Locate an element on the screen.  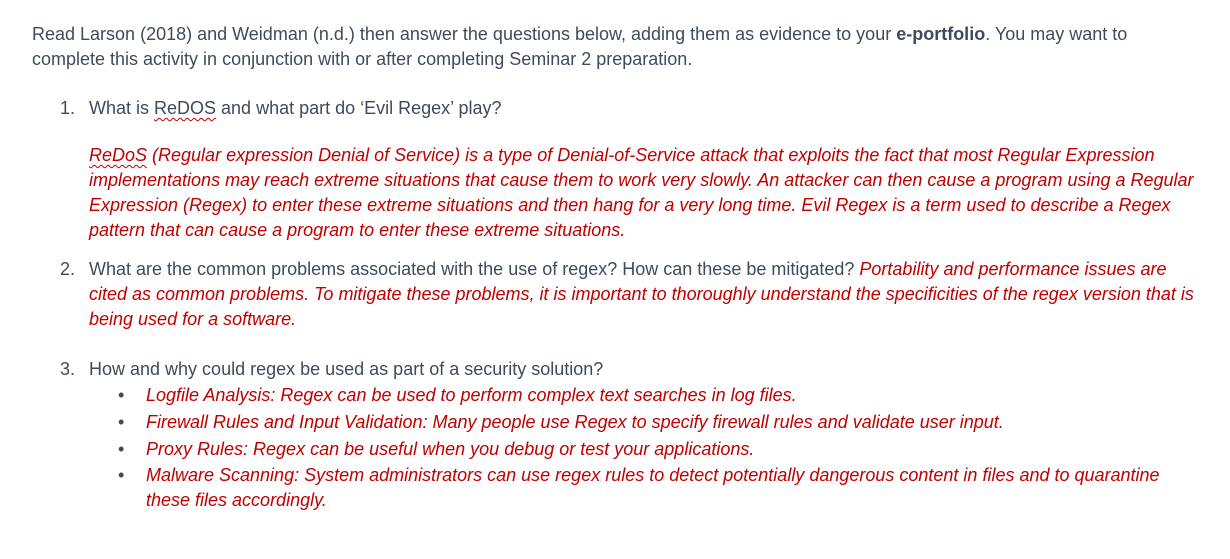
intro-bold-term: e-portfolio is located at coordinates (941, 34).